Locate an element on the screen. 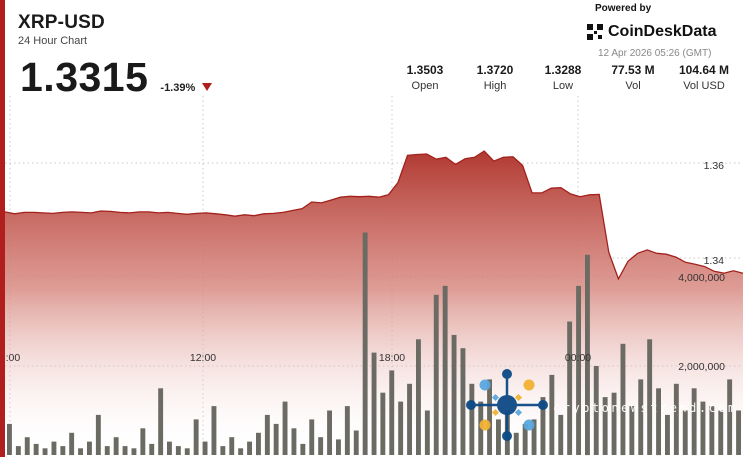 The height and width of the screenshot is (457, 745). accent-left-bar-overlay is located at coordinates (2, 228).